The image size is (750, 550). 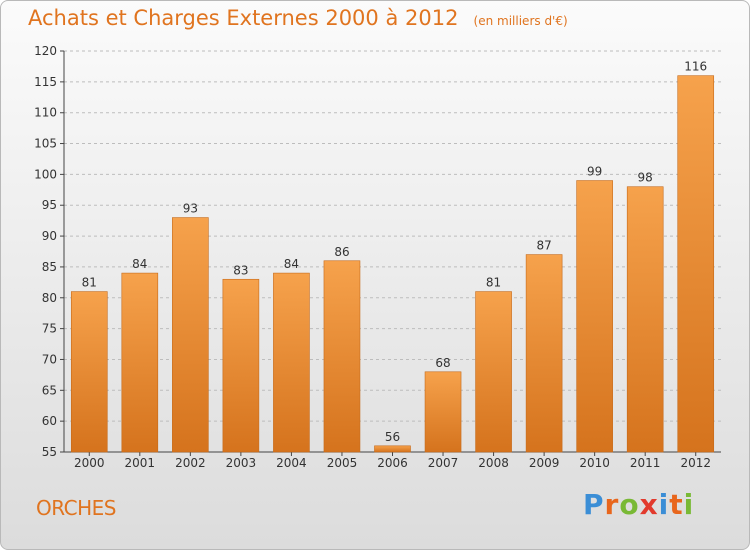 I want to click on x-tick-label: 2003, so click(x=241, y=463).